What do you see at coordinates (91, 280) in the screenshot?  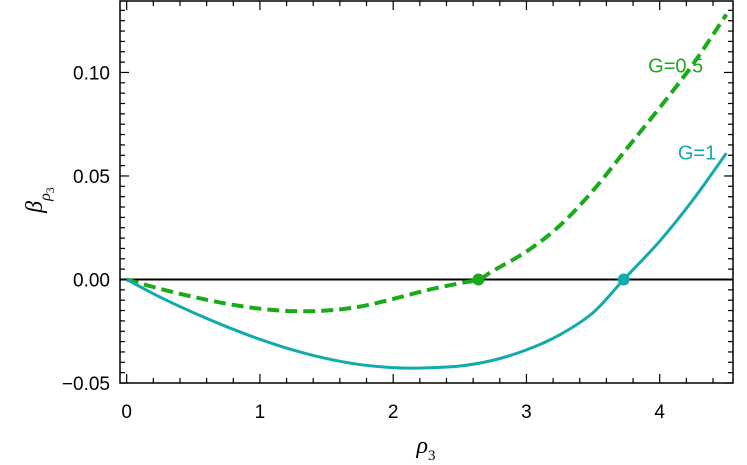 I see `y-tick-label: 0.00` at bounding box center [91, 280].